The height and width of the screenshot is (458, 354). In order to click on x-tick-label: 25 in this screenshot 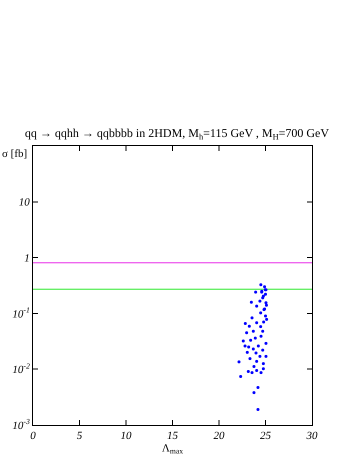, I will do `click(266, 436)`.